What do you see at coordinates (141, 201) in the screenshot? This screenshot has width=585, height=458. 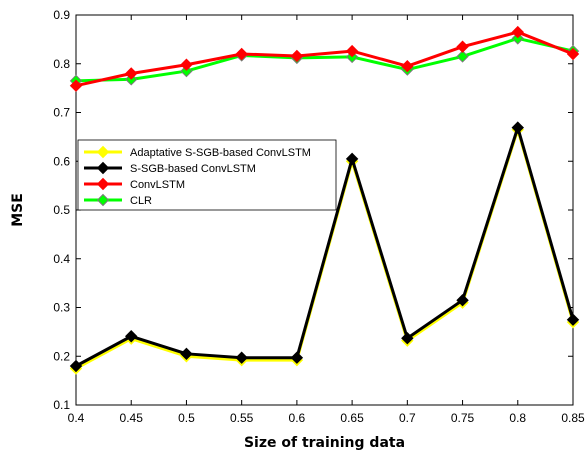 I see `legend-label: CLR` at bounding box center [141, 201].